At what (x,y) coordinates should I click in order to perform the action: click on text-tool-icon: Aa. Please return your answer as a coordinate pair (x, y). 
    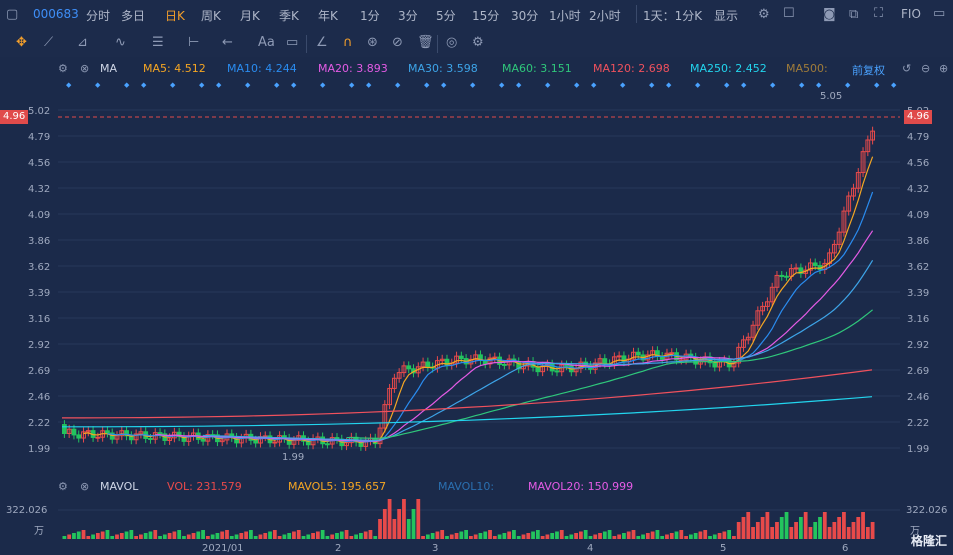
    Looking at the image, I should click on (266, 42).